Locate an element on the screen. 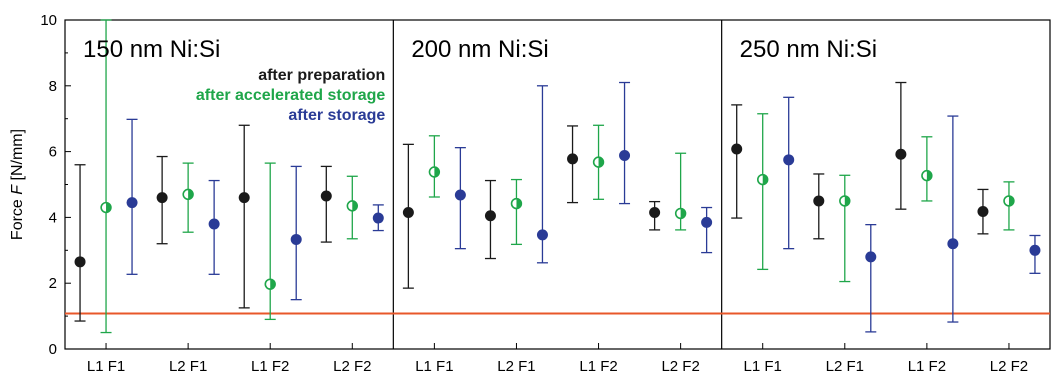  panel-titles: 150 nm Ni:Si 200 nm Ni:Si 250 nm Ni:Si is located at coordinates (480, 49).